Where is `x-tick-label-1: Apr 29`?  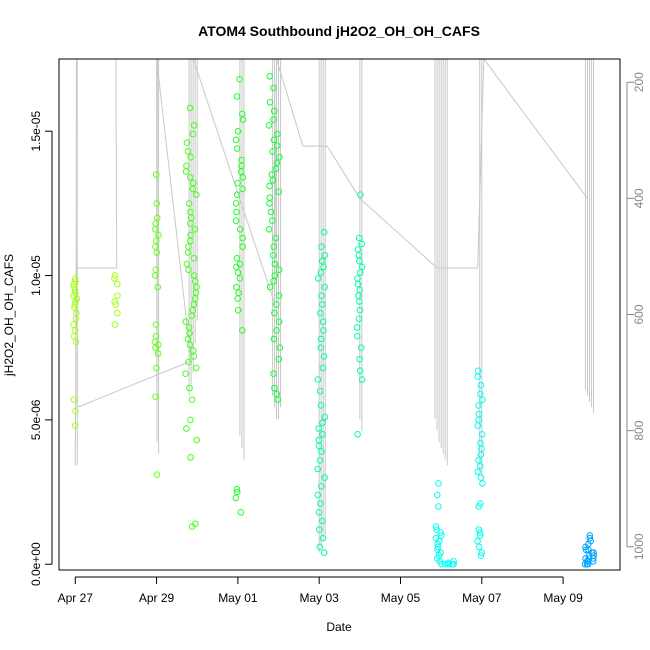
x-tick-label-1: Apr 29 is located at coordinates (157, 598).